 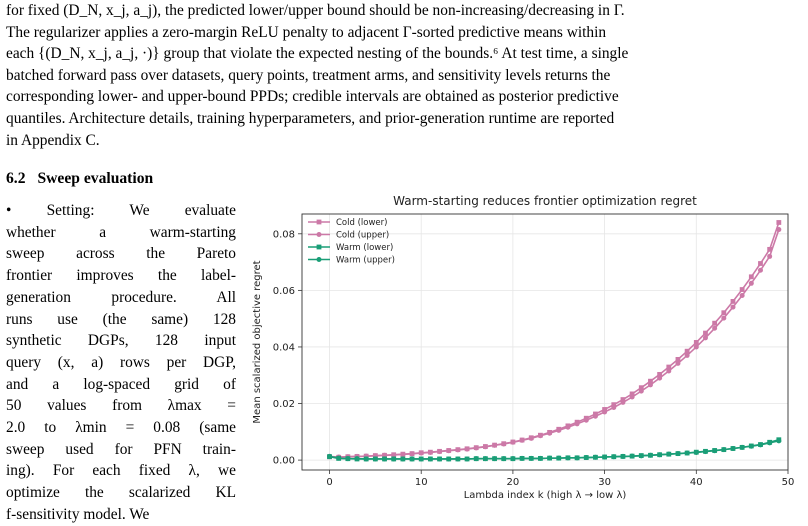 What do you see at coordinates (16, 178) in the screenshot?
I see `section-number: 6.2` at bounding box center [16, 178].